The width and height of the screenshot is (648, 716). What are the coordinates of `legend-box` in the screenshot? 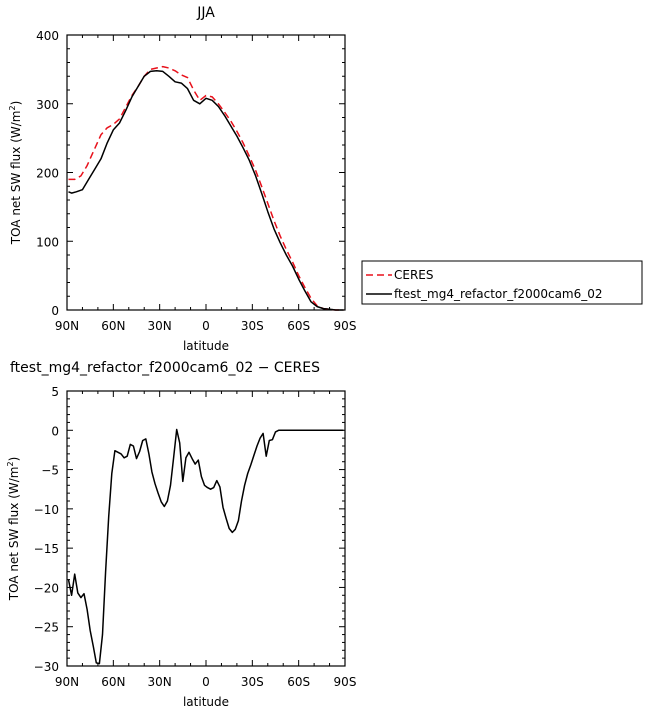 It's located at (502, 282).